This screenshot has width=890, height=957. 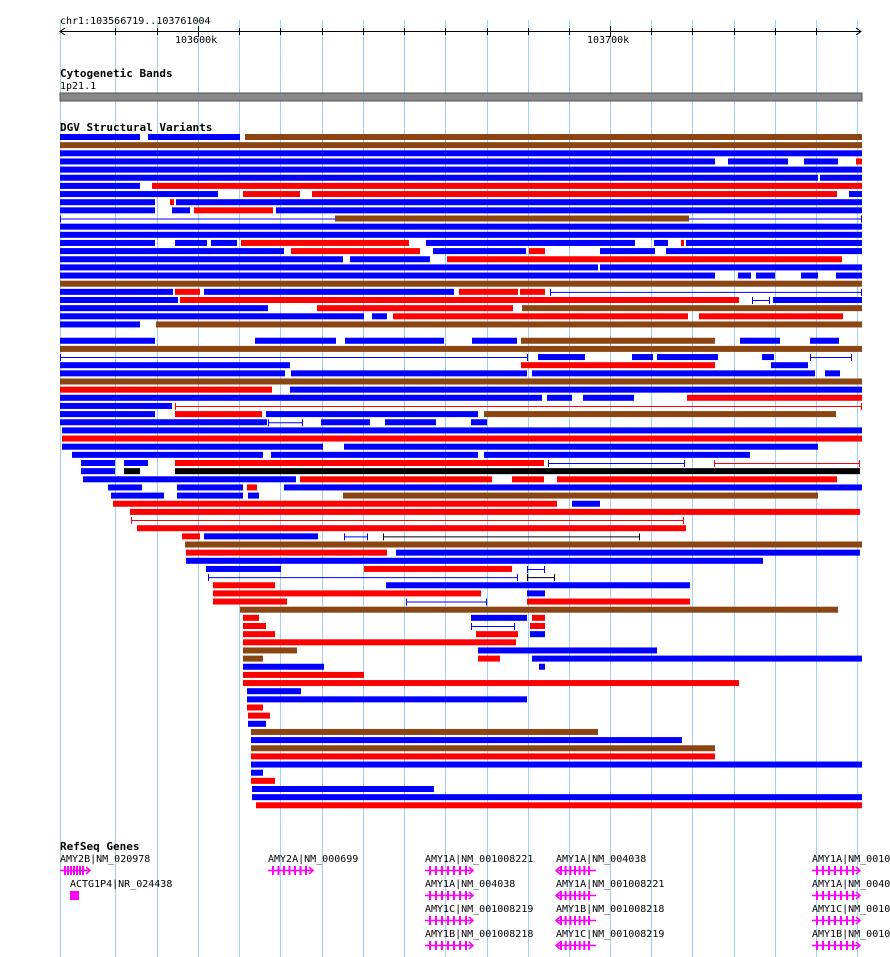 I want to click on gene-label: AMY1A|NM_0040, so click(x=851, y=884).